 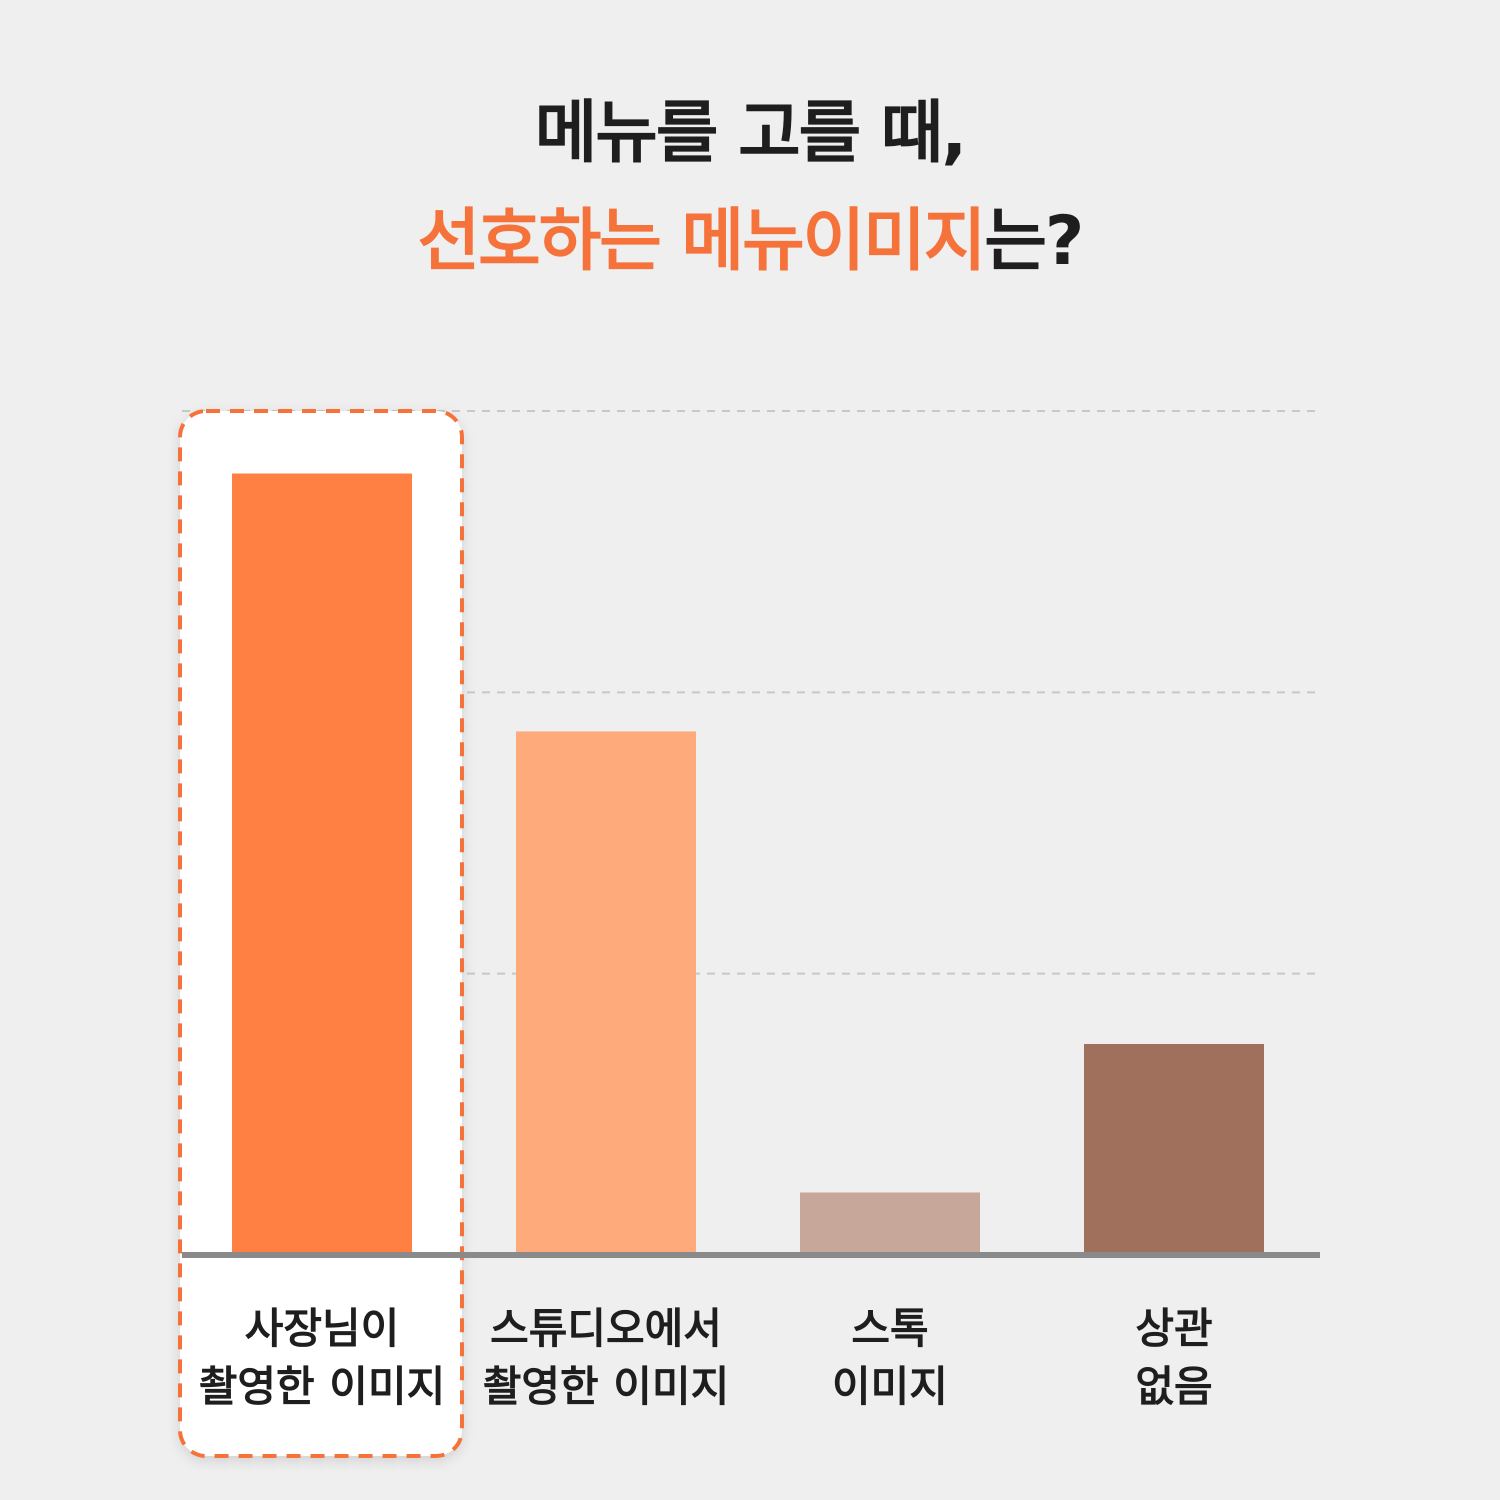 What do you see at coordinates (890, 1386) in the screenshot?
I see `x-tick-label-line: 이미지` at bounding box center [890, 1386].